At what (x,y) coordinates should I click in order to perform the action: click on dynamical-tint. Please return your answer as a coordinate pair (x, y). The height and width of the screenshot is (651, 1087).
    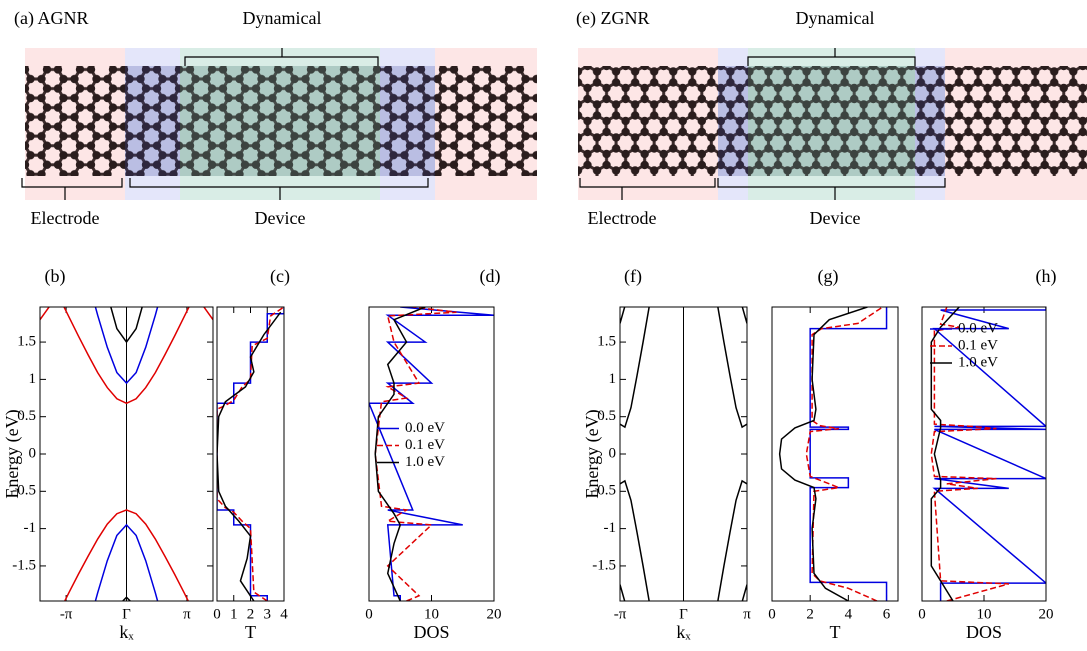
    Looking at the image, I should click on (831, 121).